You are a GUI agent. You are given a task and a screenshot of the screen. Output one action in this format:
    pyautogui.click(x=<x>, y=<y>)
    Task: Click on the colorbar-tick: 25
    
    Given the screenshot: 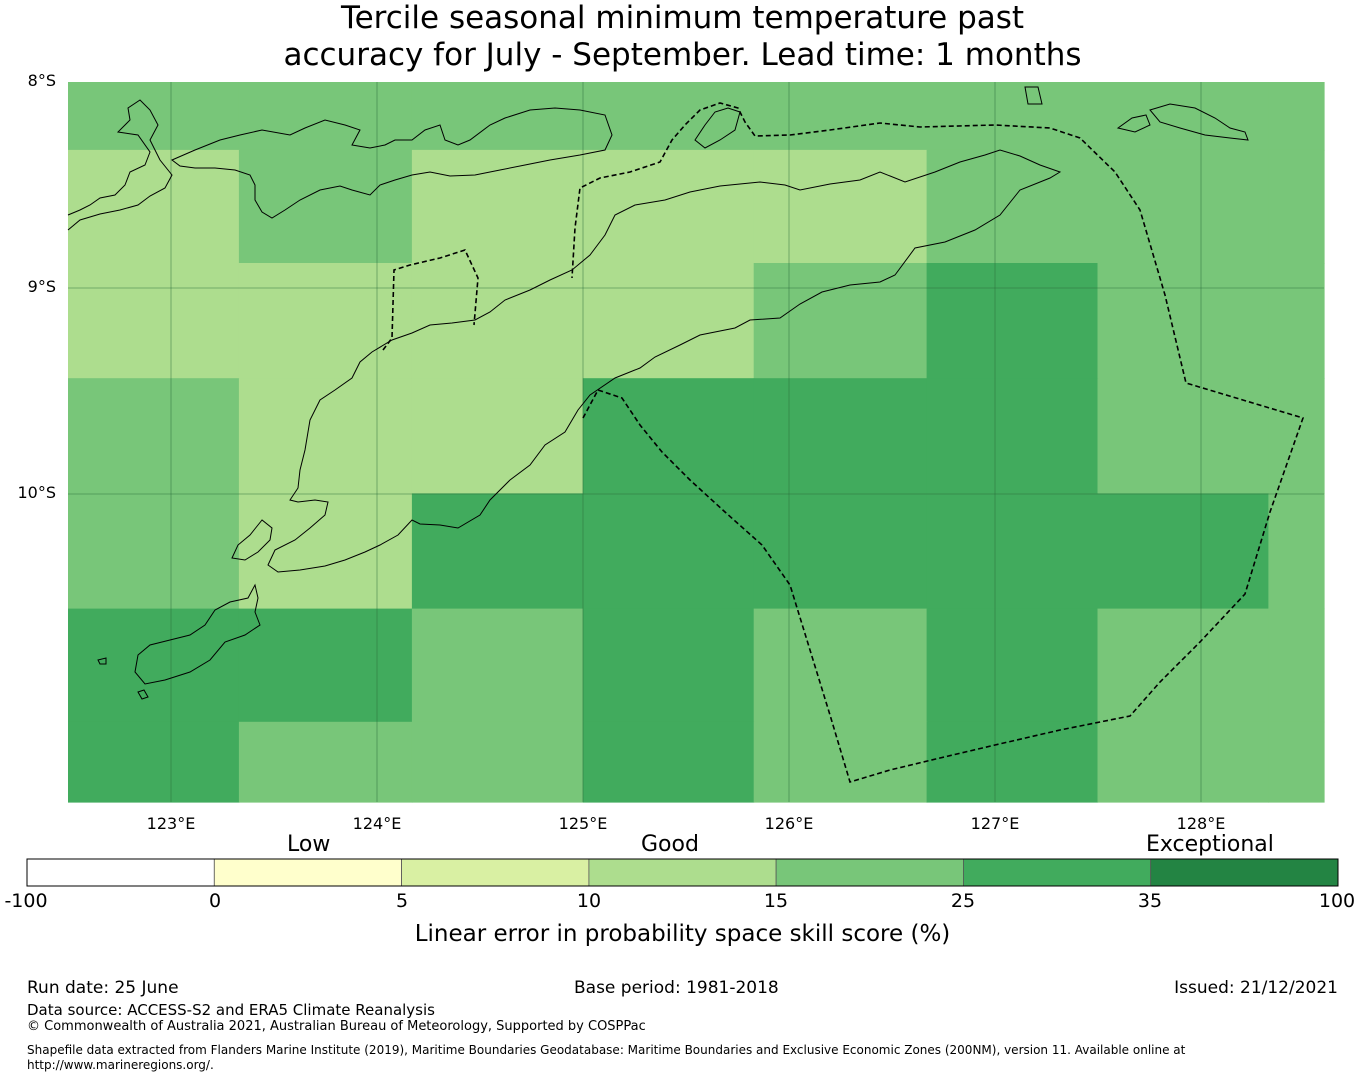 What is the action you would take?
    pyautogui.click(x=963, y=901)
    